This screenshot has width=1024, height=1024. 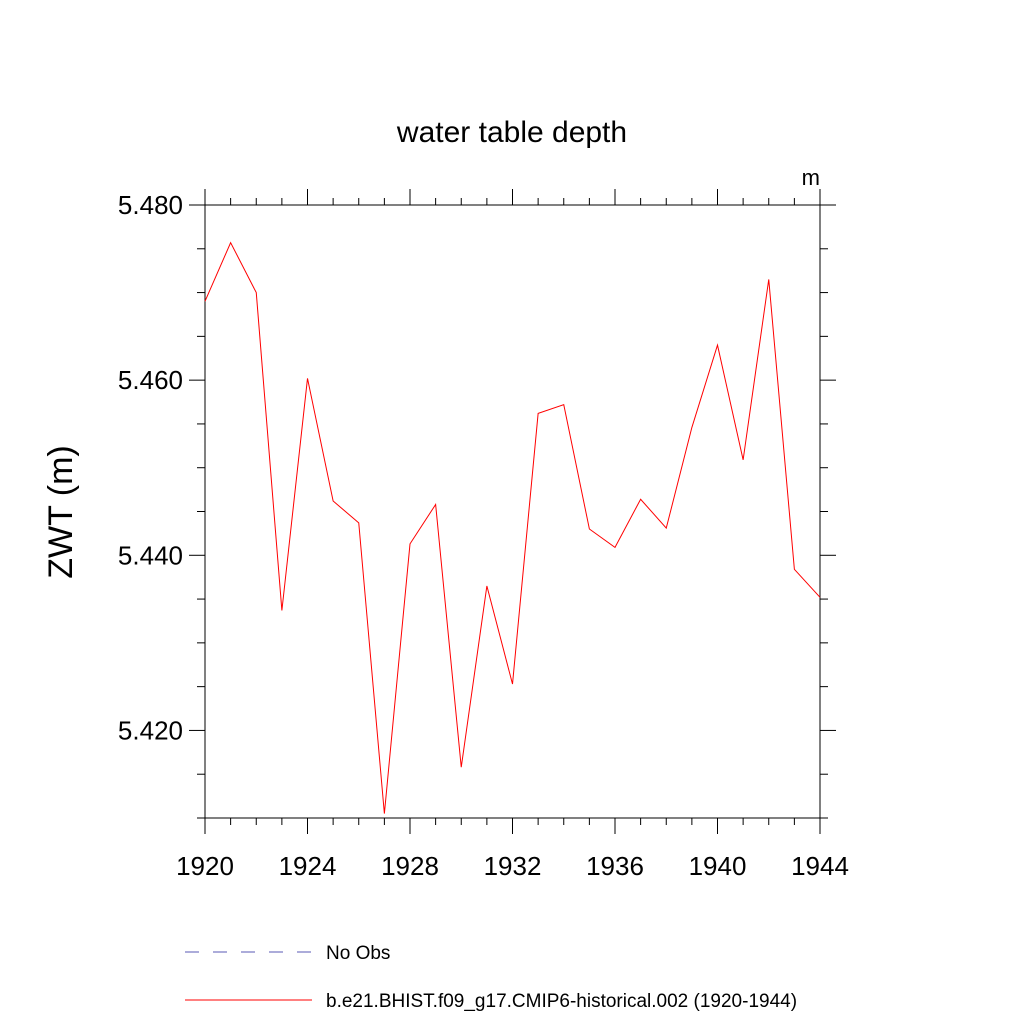 What do you see at coordinates (150, 380) in the screenshot?
I see `y-tick-label: 5.460` at bounding box center [150, 380].